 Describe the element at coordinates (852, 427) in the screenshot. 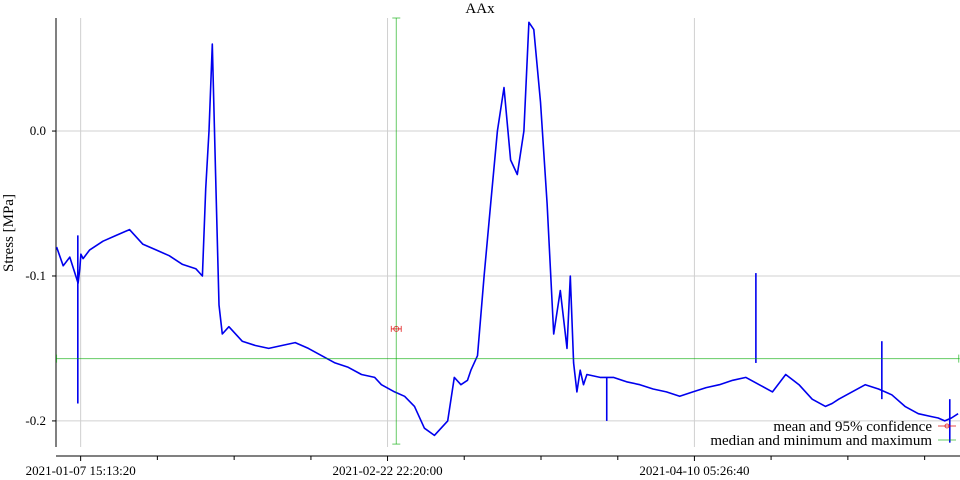

I see `legend-label-mean: mean and 95% confidence` at that location.